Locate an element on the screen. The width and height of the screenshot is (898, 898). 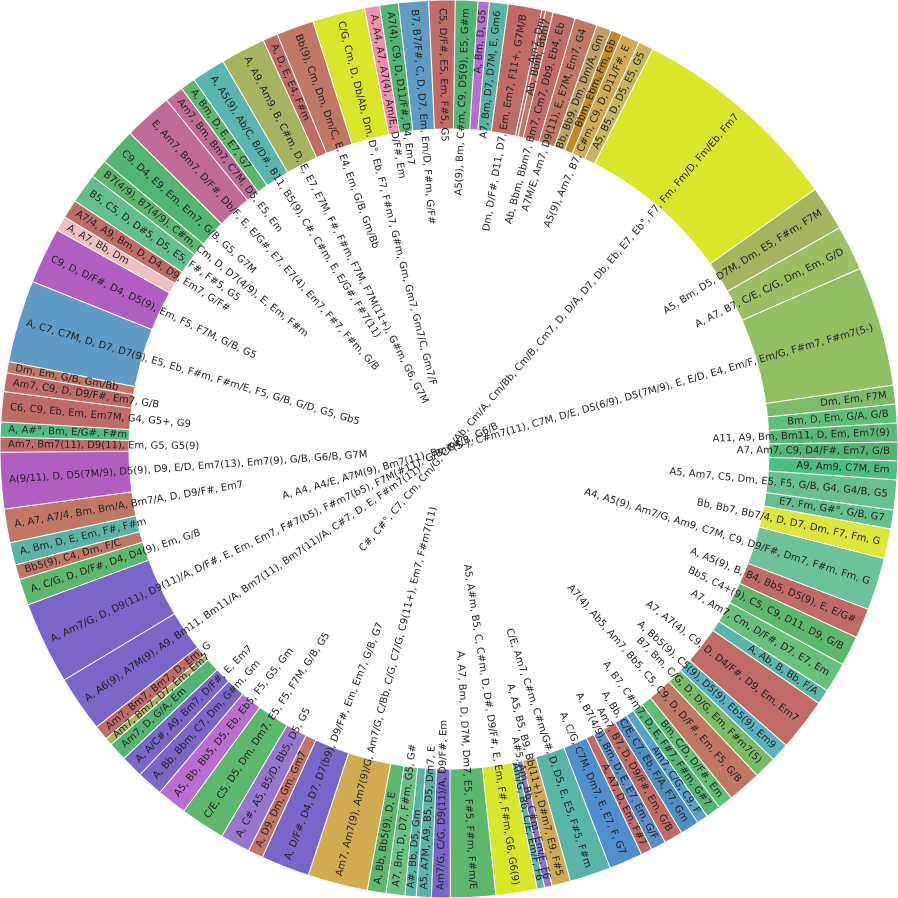
slice-label: Am7/G, C/G, D9(11)/A, D9/F#, Em is located at coordinates (442, 805).